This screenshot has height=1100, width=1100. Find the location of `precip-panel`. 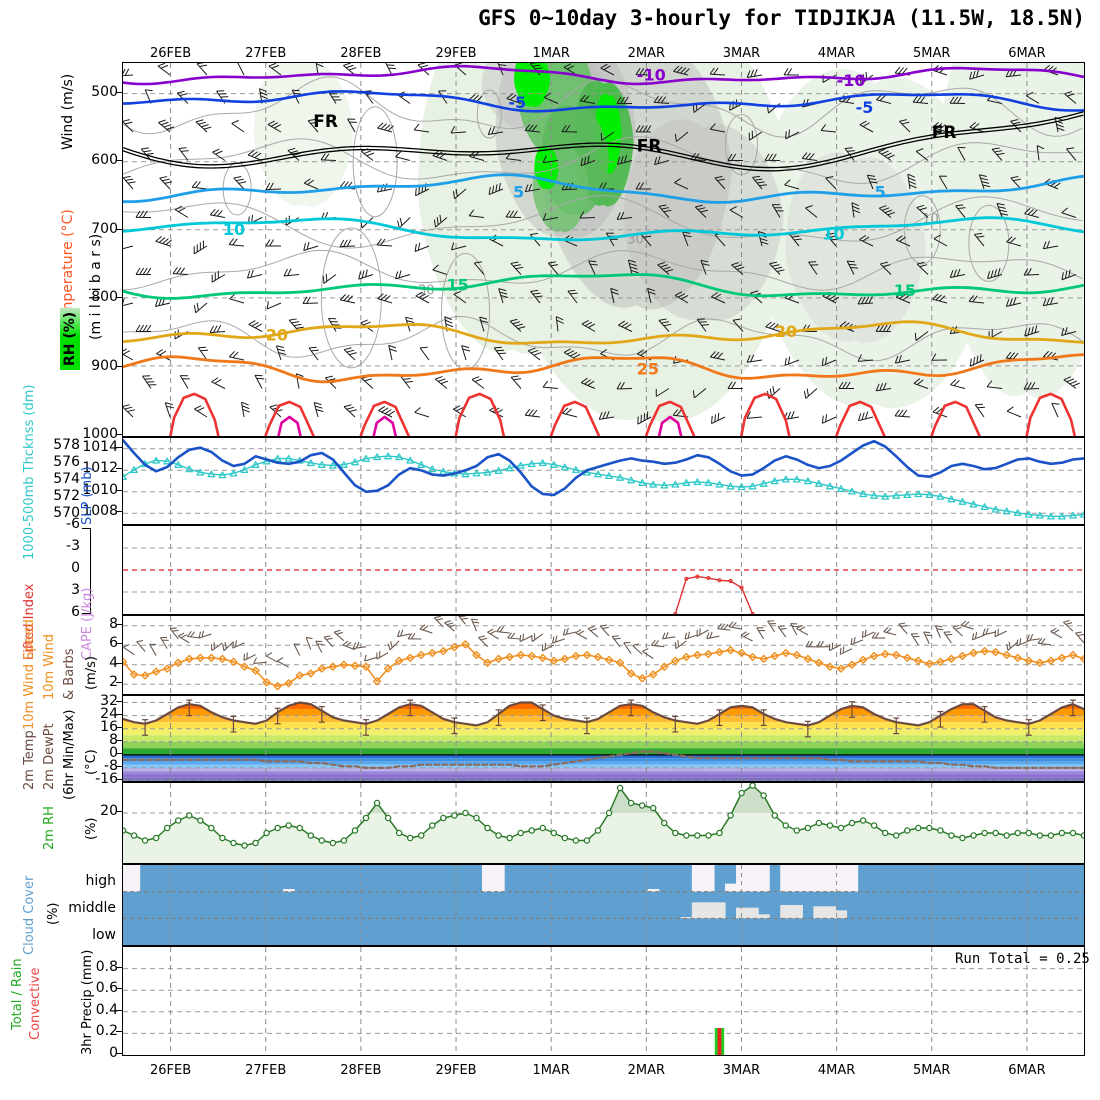

precip-panel is located at coordinates (603, 1001).